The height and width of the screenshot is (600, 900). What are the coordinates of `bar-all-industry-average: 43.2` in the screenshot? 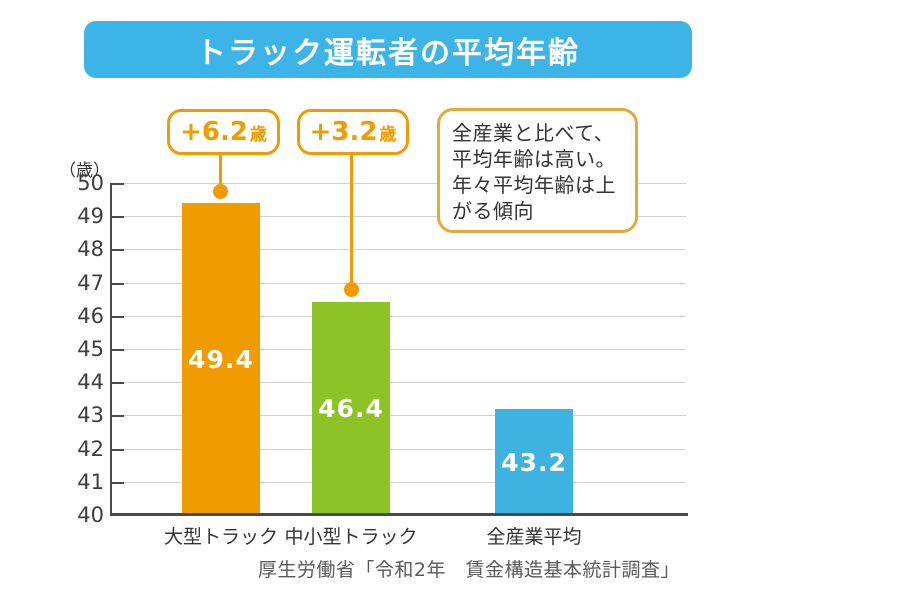 It's located at (534, 462).